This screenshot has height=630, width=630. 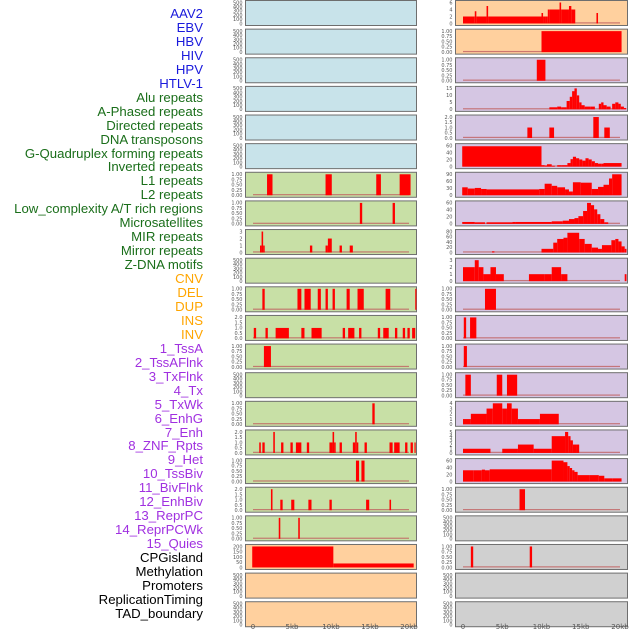 I want to click on x-tick-label: 20kb, so click(x=620, y=626).